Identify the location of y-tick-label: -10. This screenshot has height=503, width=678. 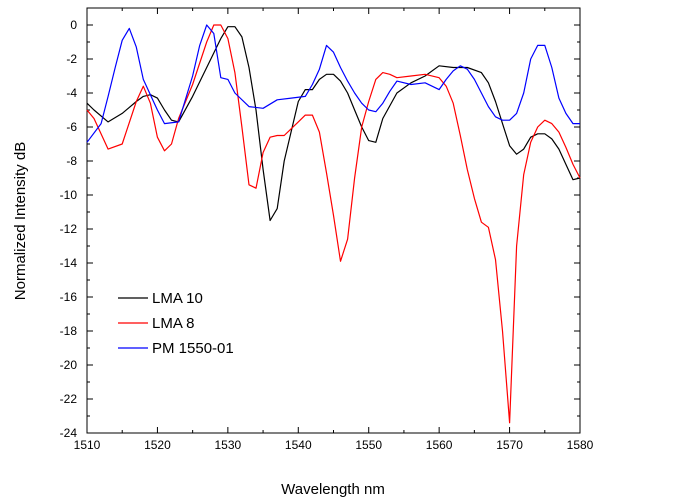
(69, 195).